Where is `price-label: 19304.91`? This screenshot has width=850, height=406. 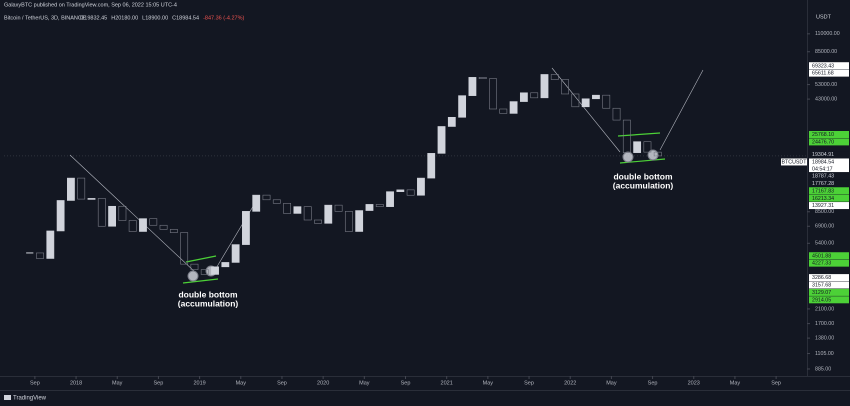
price-label: 19304.91 is located at coordinates (823, 155).